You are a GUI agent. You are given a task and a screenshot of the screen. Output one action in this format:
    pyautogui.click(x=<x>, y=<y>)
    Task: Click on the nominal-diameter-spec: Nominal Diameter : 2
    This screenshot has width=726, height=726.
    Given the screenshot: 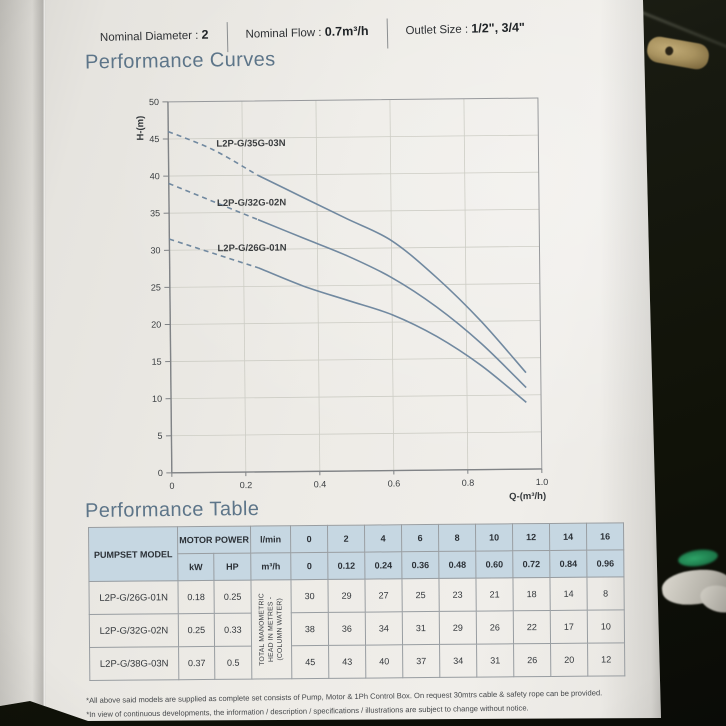 What is the action you would take?
    pyautogui.click(x=154, y=32)
    